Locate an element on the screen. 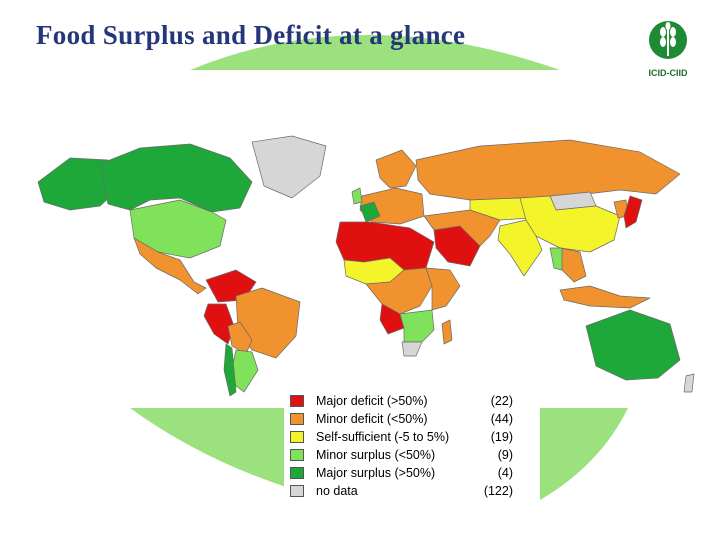  map-region-madagascar is located at coordinates (447, 332).